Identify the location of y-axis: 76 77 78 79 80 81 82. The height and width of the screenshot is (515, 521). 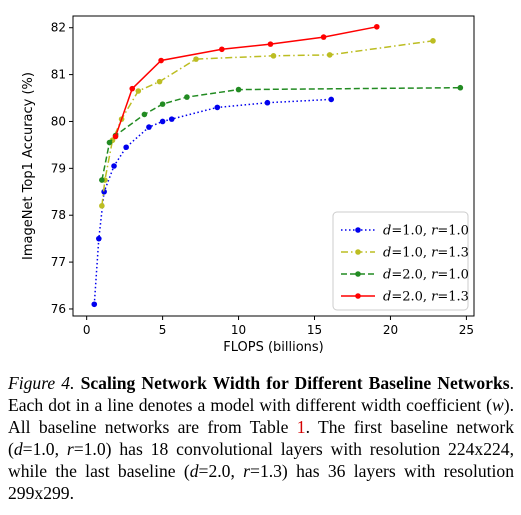
(62, 168).